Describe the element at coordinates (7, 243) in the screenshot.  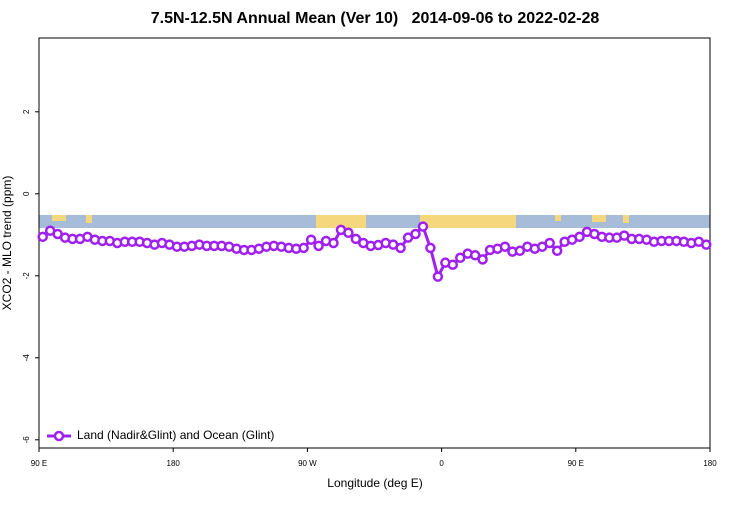
I see `y-axis-label: XCO2 - MLO trend (ppm)` at that location.